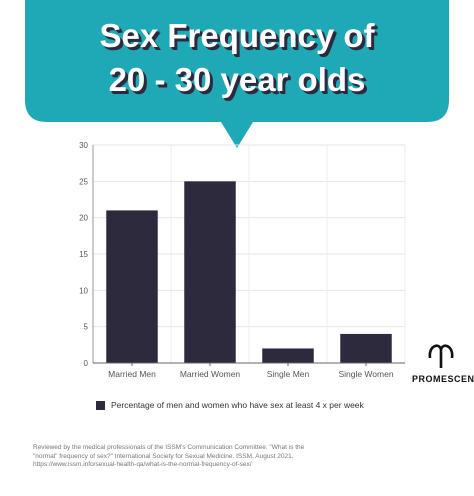 The height and width of the screenshot is (496, 474). Describe the element at coordinates (83, 254) in the screenshot. I see `y-tick-label: 15` at that location.